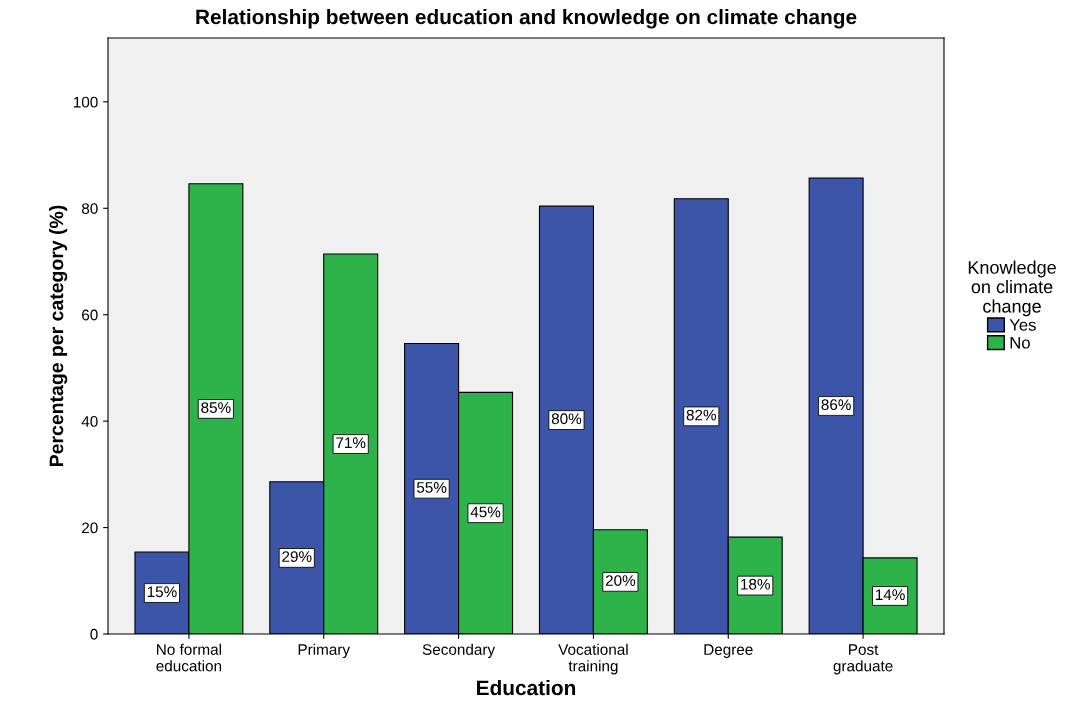  I want to click on y-tick-label: 0, so click(94, 634).